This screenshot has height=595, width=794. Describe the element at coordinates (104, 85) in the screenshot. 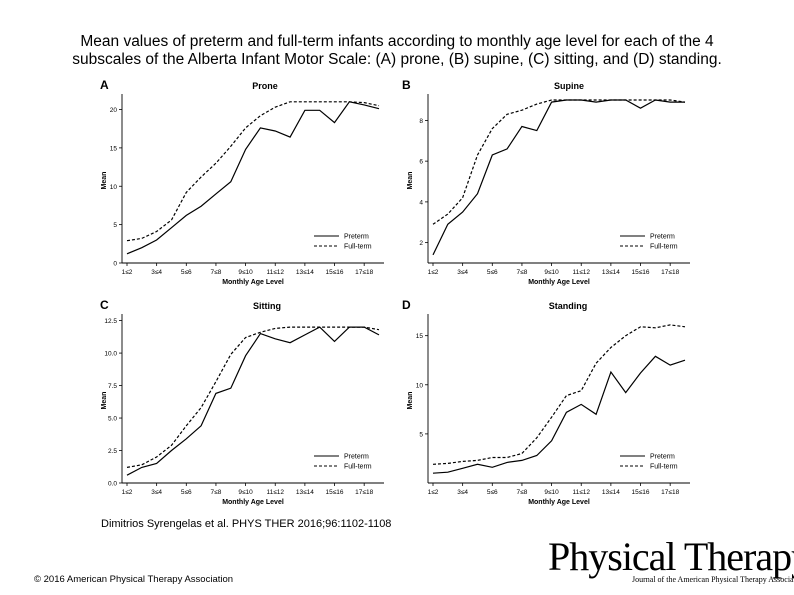

I see `panel-letter: A` at that location.